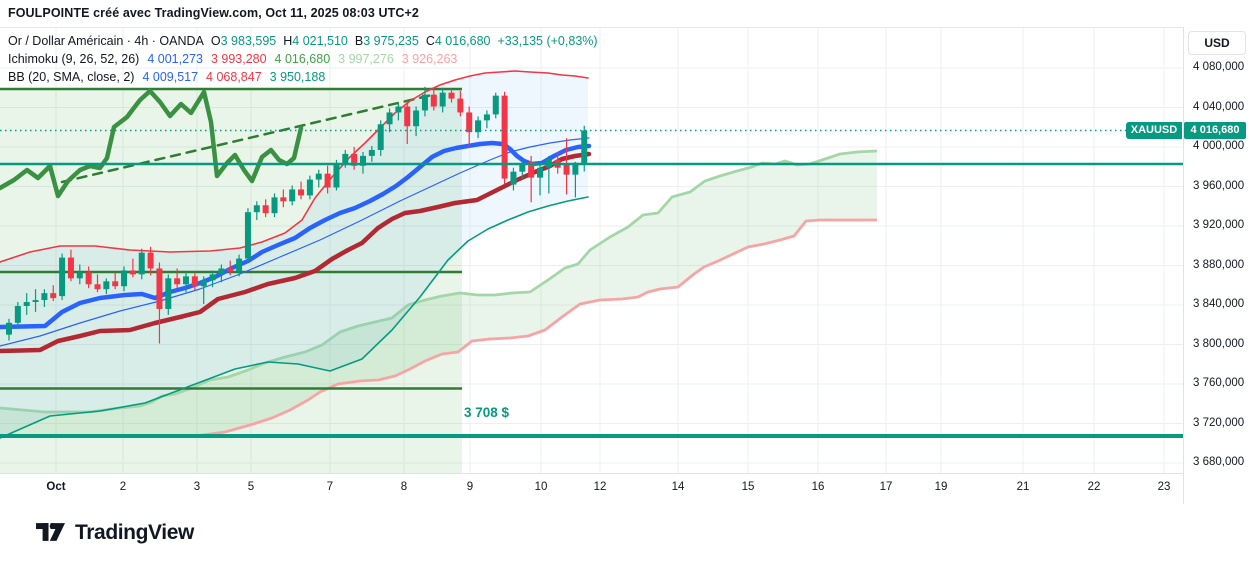 Image resolution: width=1257 pixels, height=561 pixels. Describe the element at coordinates (56, 487) in the screenshot. I see `time-axis-label: Oct` at that location.